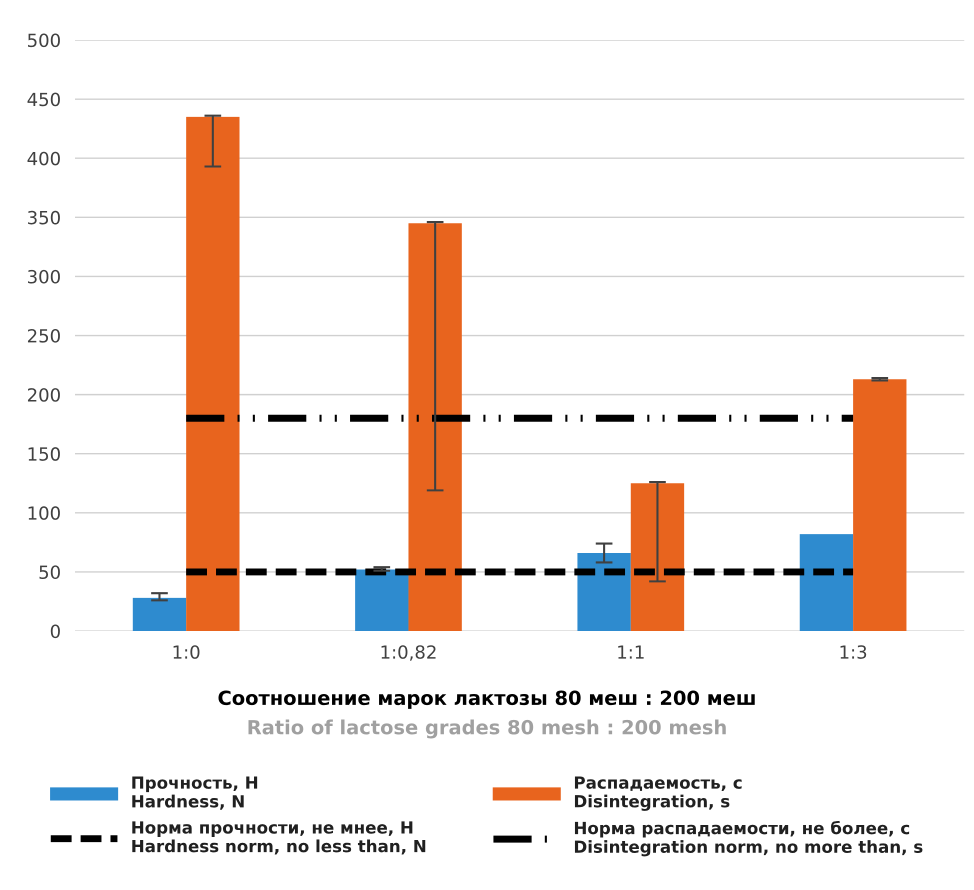 The image size is (974, 890). Describe the element at coordinates (631, 652) in the screenshot. I see `x-tick-label: 1:1` at that location.